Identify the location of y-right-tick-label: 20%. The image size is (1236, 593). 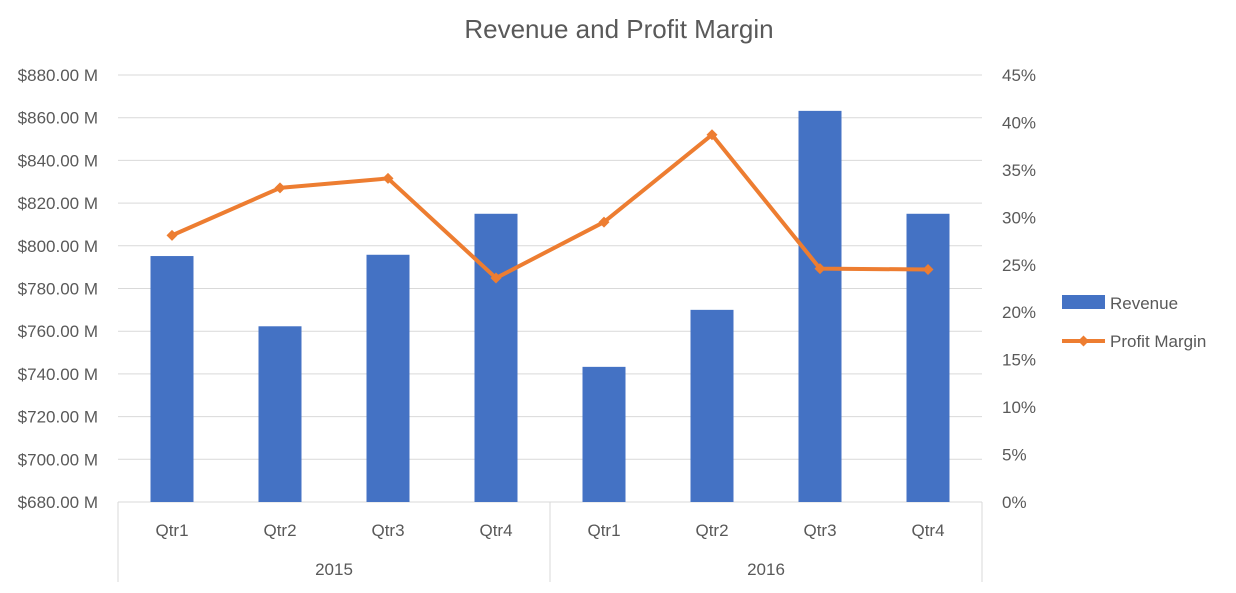
(1019, 312).